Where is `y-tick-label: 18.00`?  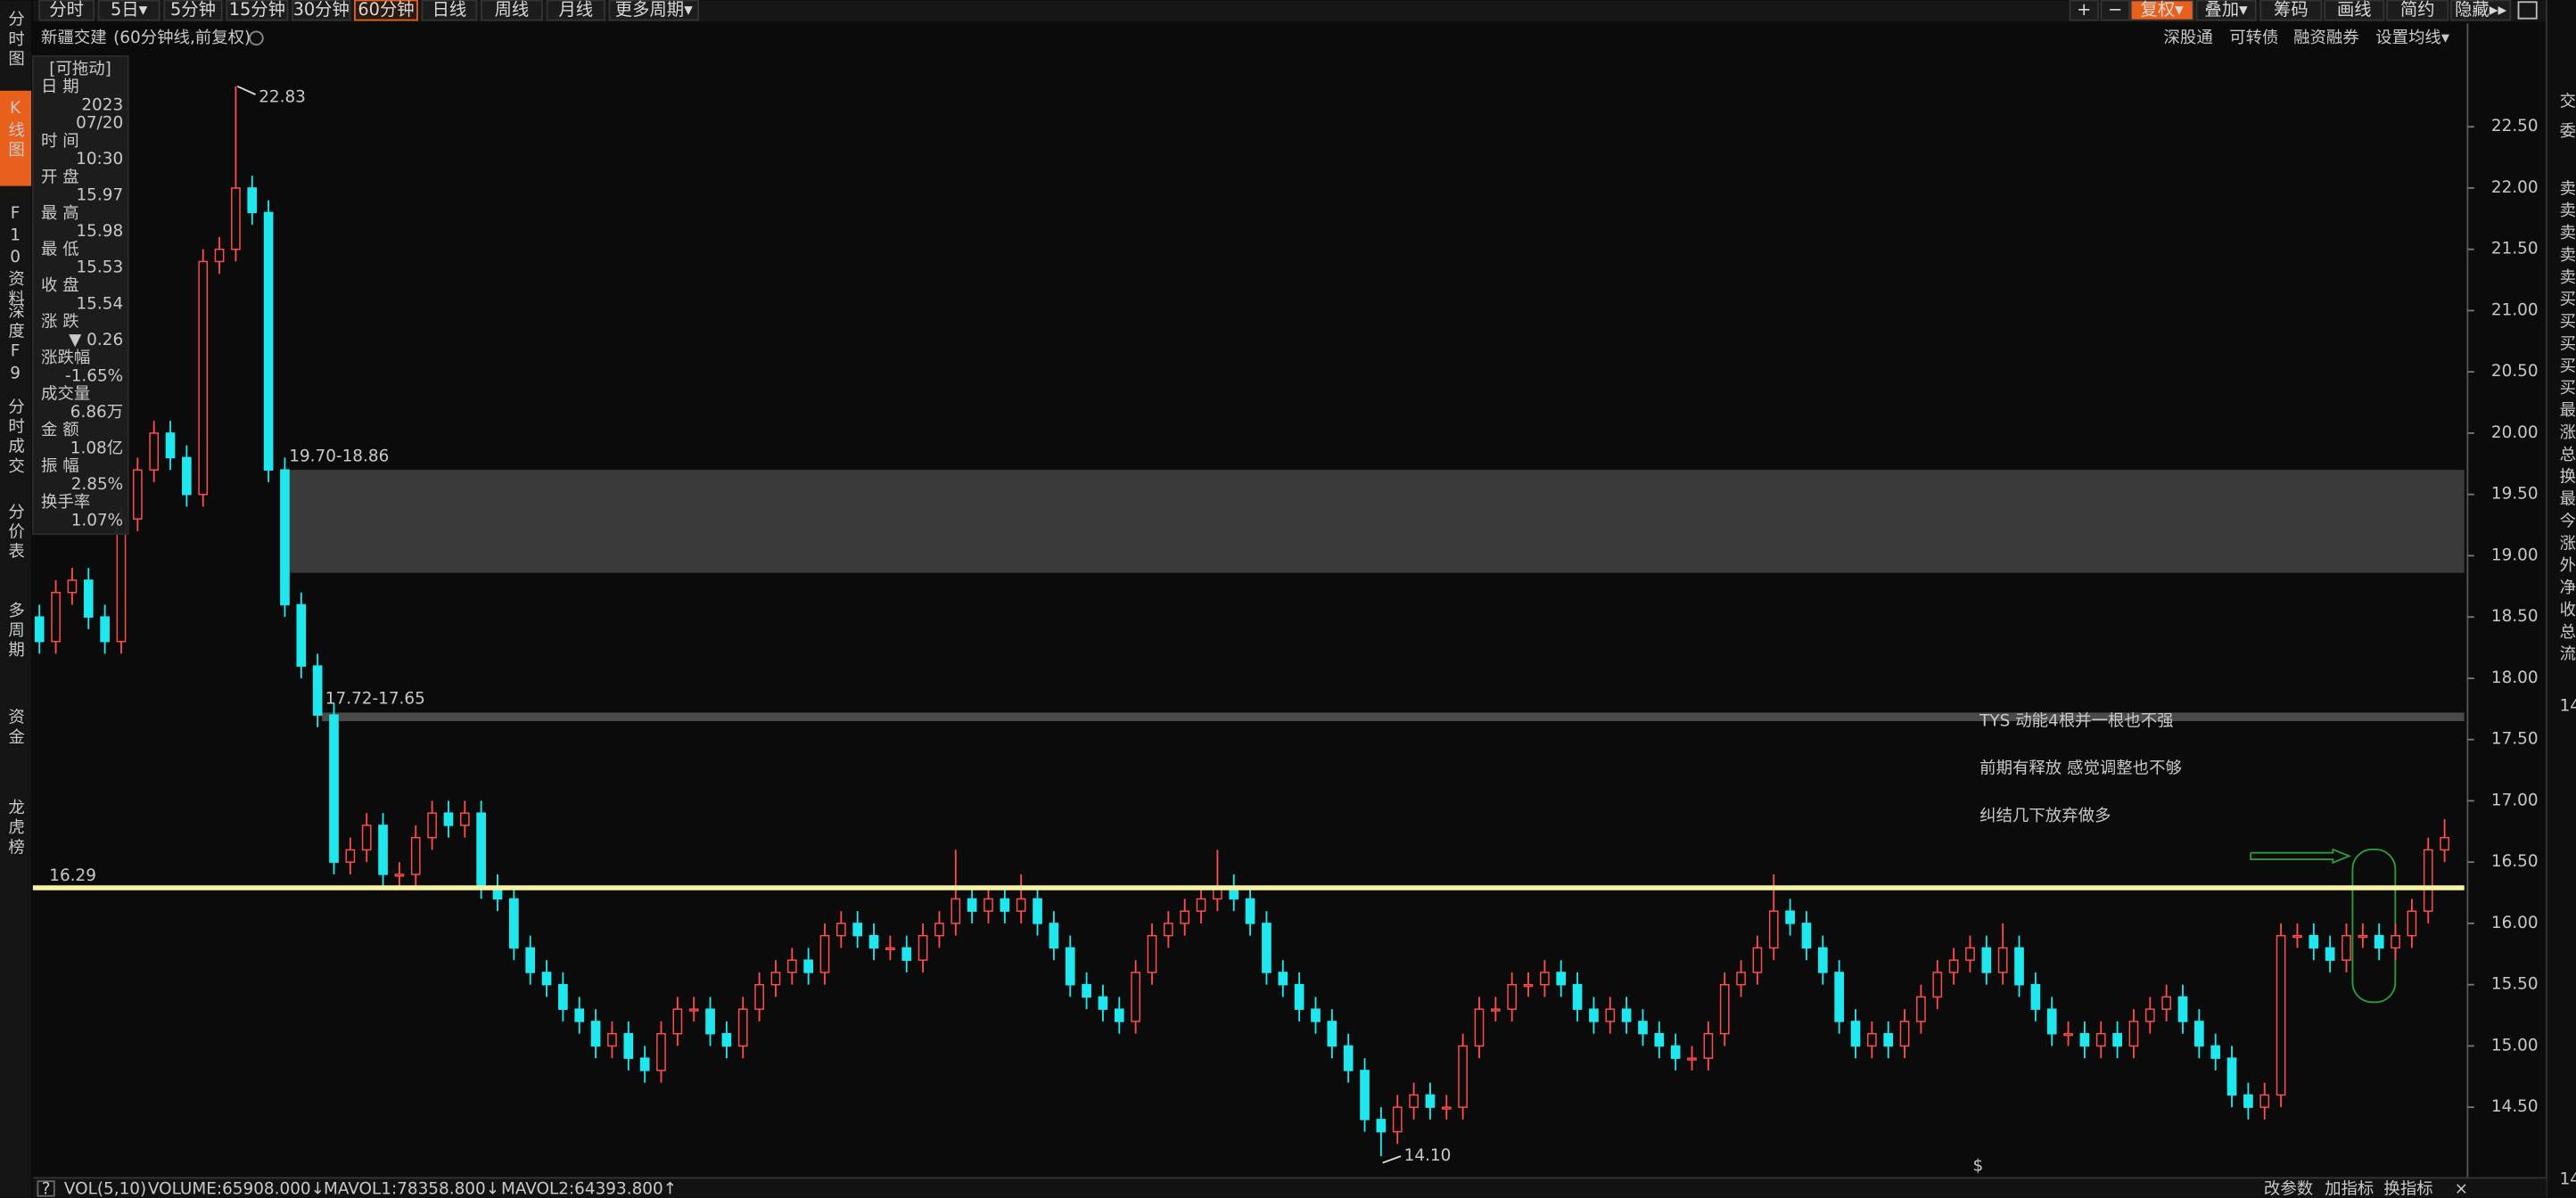 y-tick-label: 18.00 is located at coordinates (2515, 678).